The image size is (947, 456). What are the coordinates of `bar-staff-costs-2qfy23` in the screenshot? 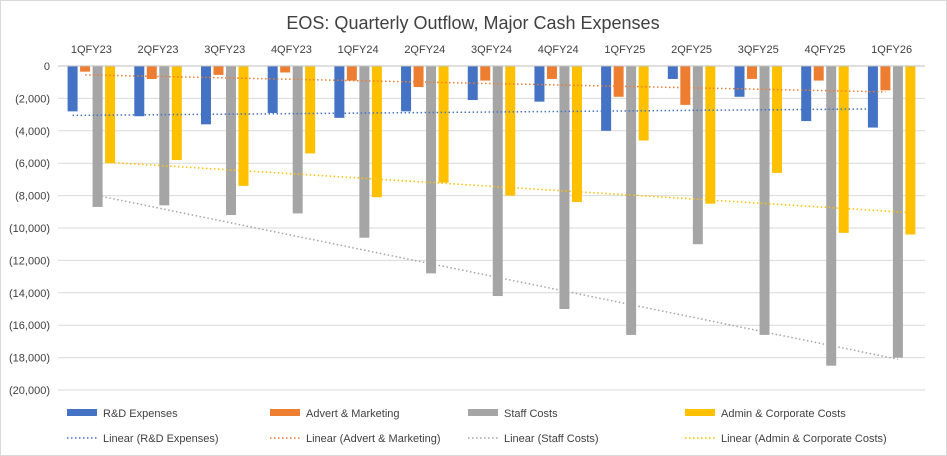 It's located at (164, 136).